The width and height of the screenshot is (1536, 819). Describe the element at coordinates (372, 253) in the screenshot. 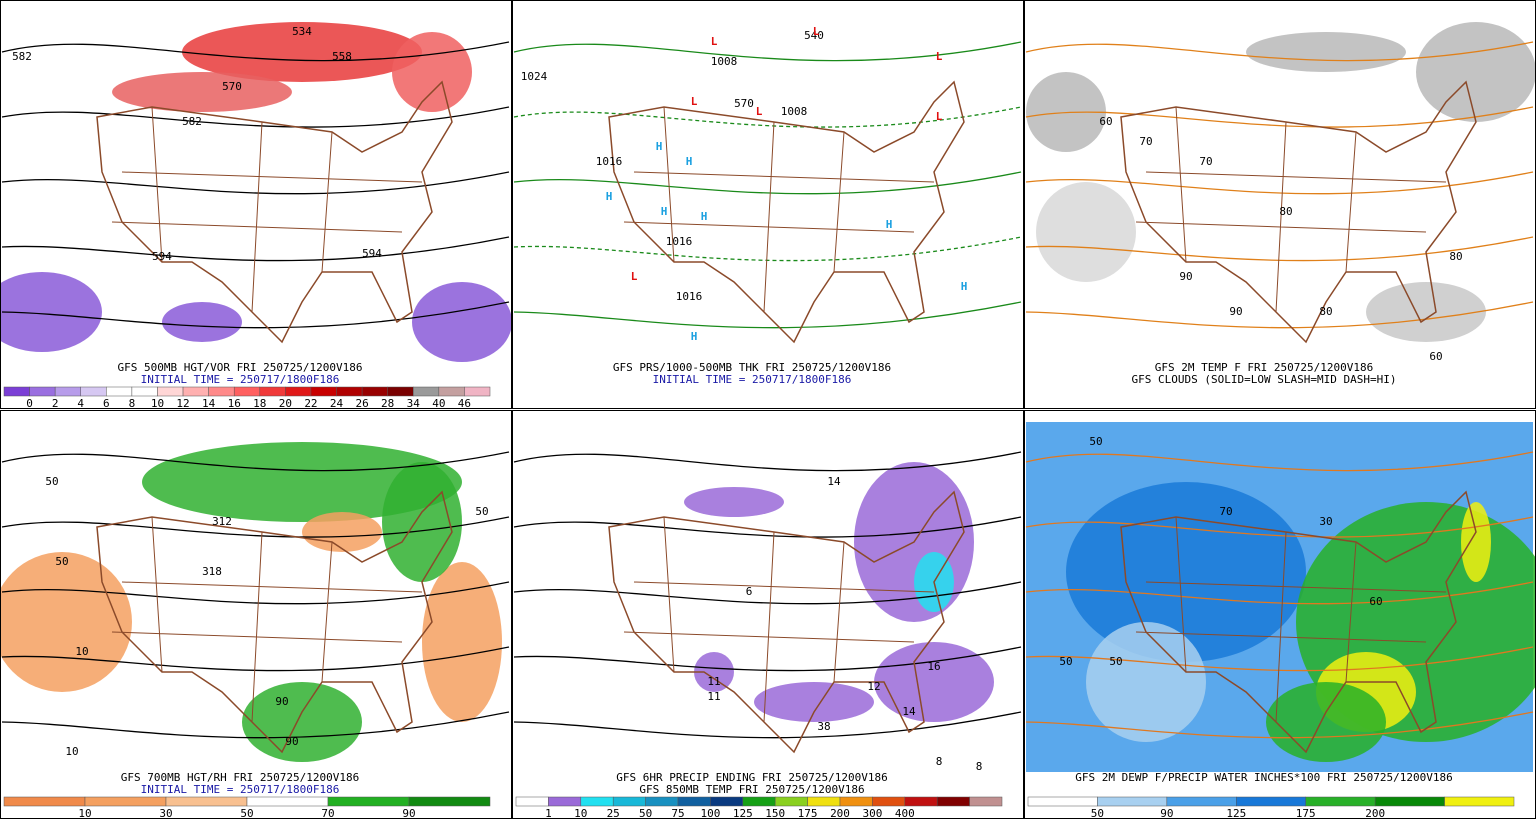

I see `map-label: 594` at that location.